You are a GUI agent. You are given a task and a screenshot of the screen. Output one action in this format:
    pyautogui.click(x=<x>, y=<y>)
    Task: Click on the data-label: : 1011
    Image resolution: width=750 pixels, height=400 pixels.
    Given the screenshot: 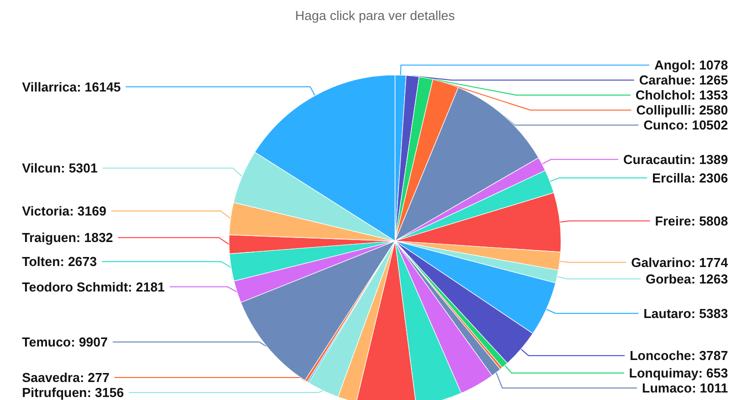 What is the action you would take?
    pyautogui.click(x=710, y=388)
    